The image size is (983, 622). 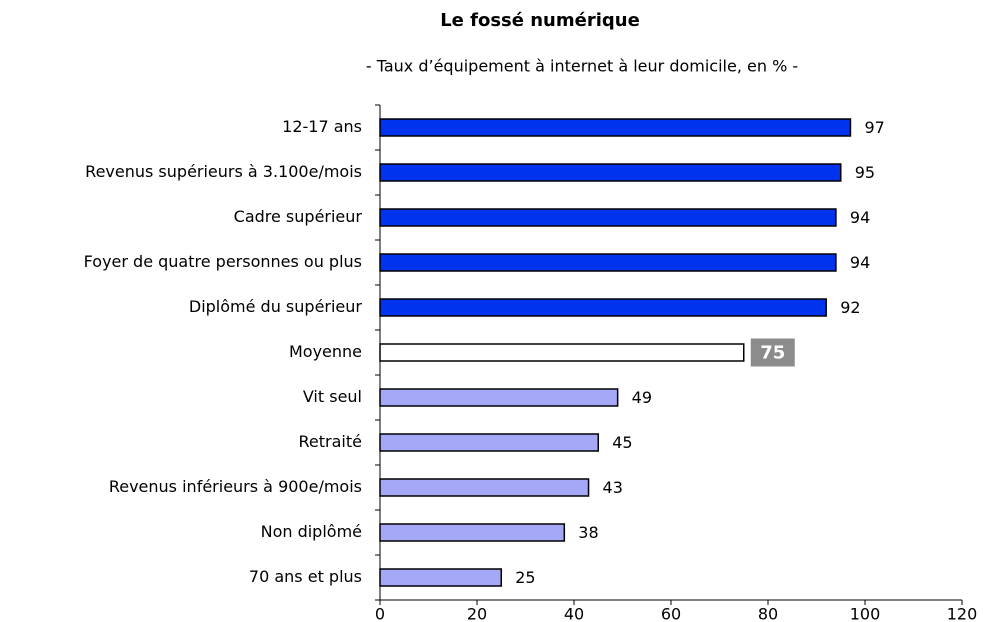 I want to click on y-tick-label: 70 ans et plus, so click(x=305, y=576).